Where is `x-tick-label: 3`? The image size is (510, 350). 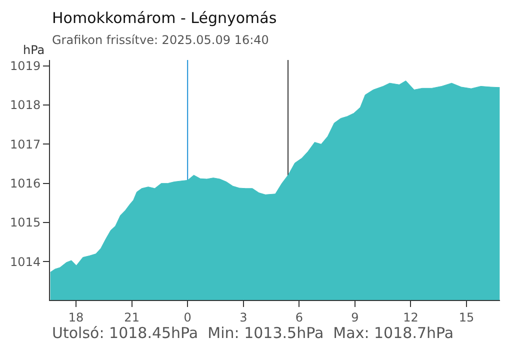 x-tick-label: 3 is located at coordinates (244, 317).